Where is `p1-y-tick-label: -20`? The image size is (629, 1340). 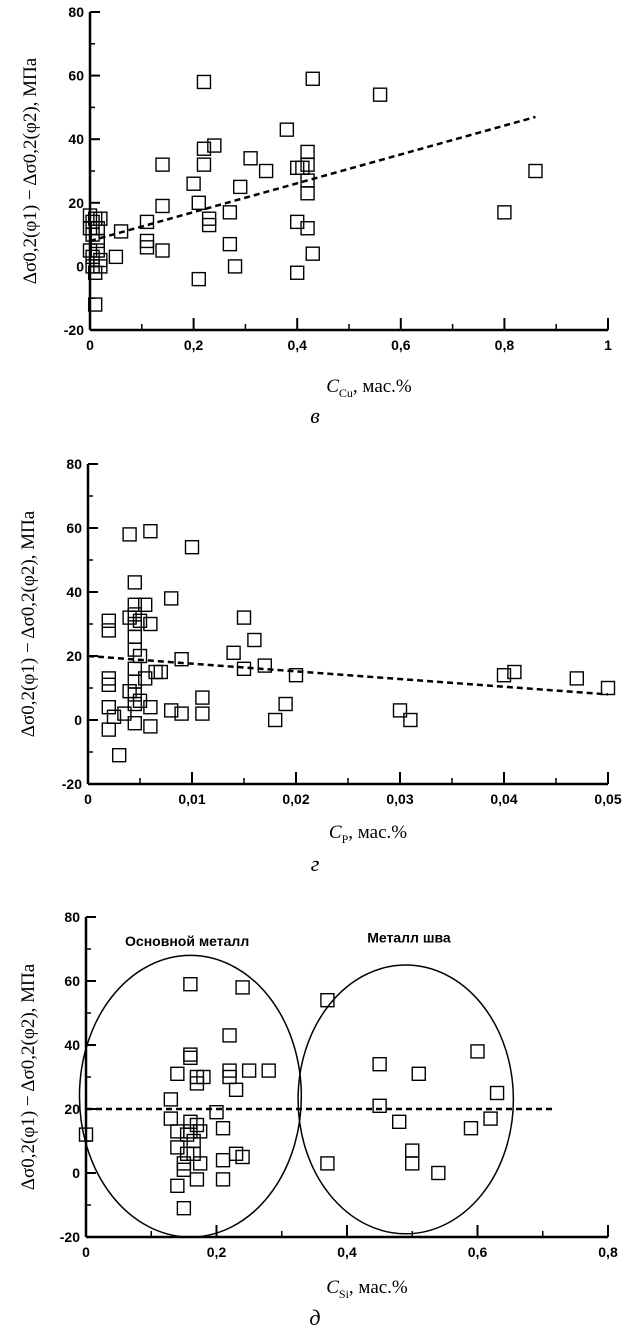
p1-y-tick-label: -20 is located at coordinates (74, 330).